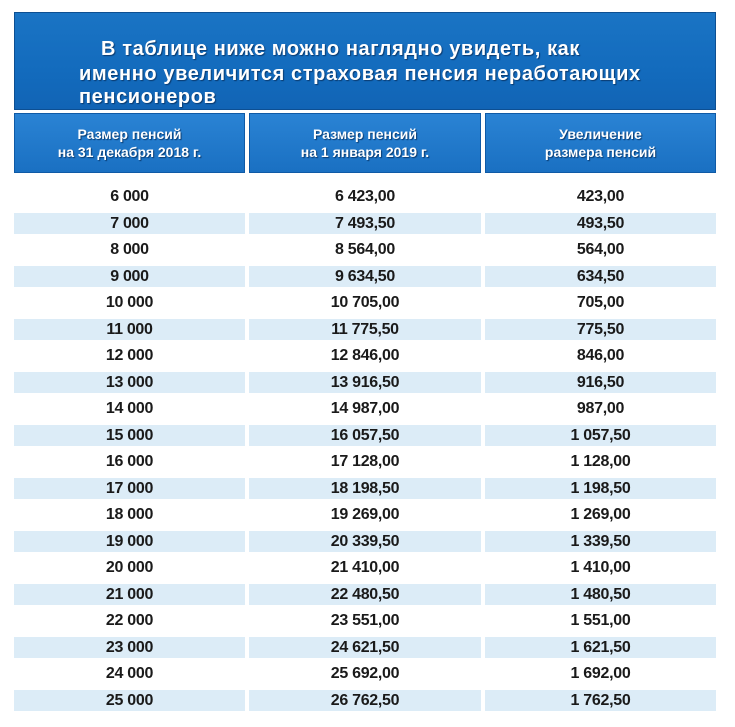  I want to click on table-row: 7 000 7 493,50 493,50, so click(365, 223).